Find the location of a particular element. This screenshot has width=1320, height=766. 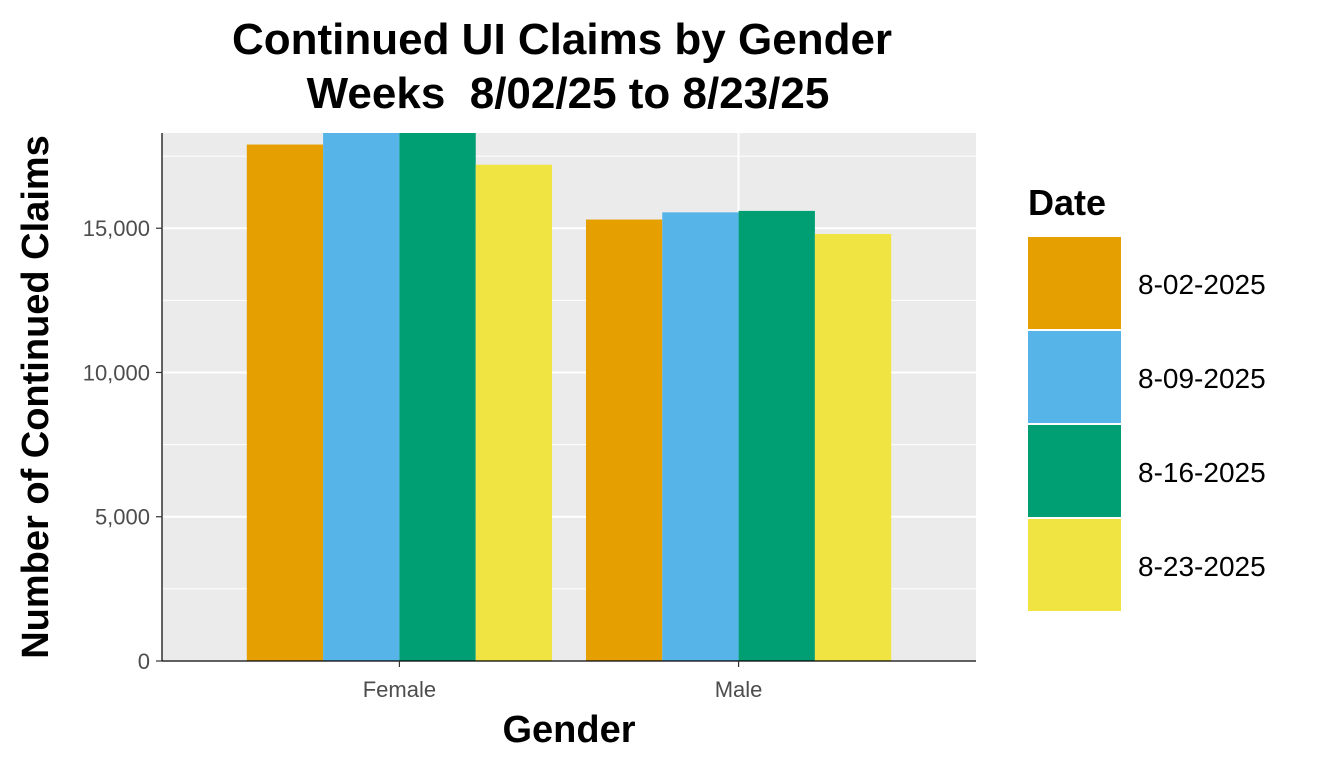

legend-title: Date is located at coordinates (1067, 202).